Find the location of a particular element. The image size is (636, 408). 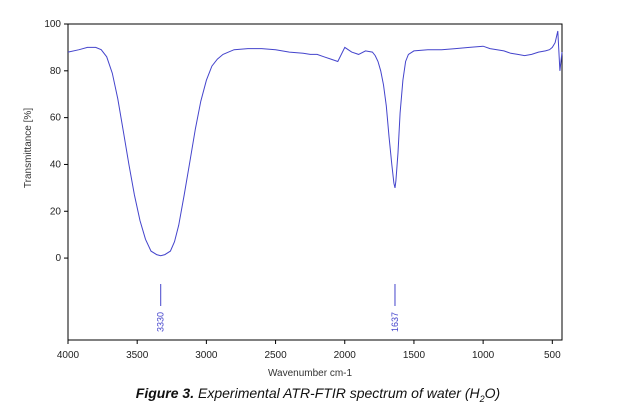

y-axis: 0 20 40 60 80 100 is located at coordinates (56, 141).